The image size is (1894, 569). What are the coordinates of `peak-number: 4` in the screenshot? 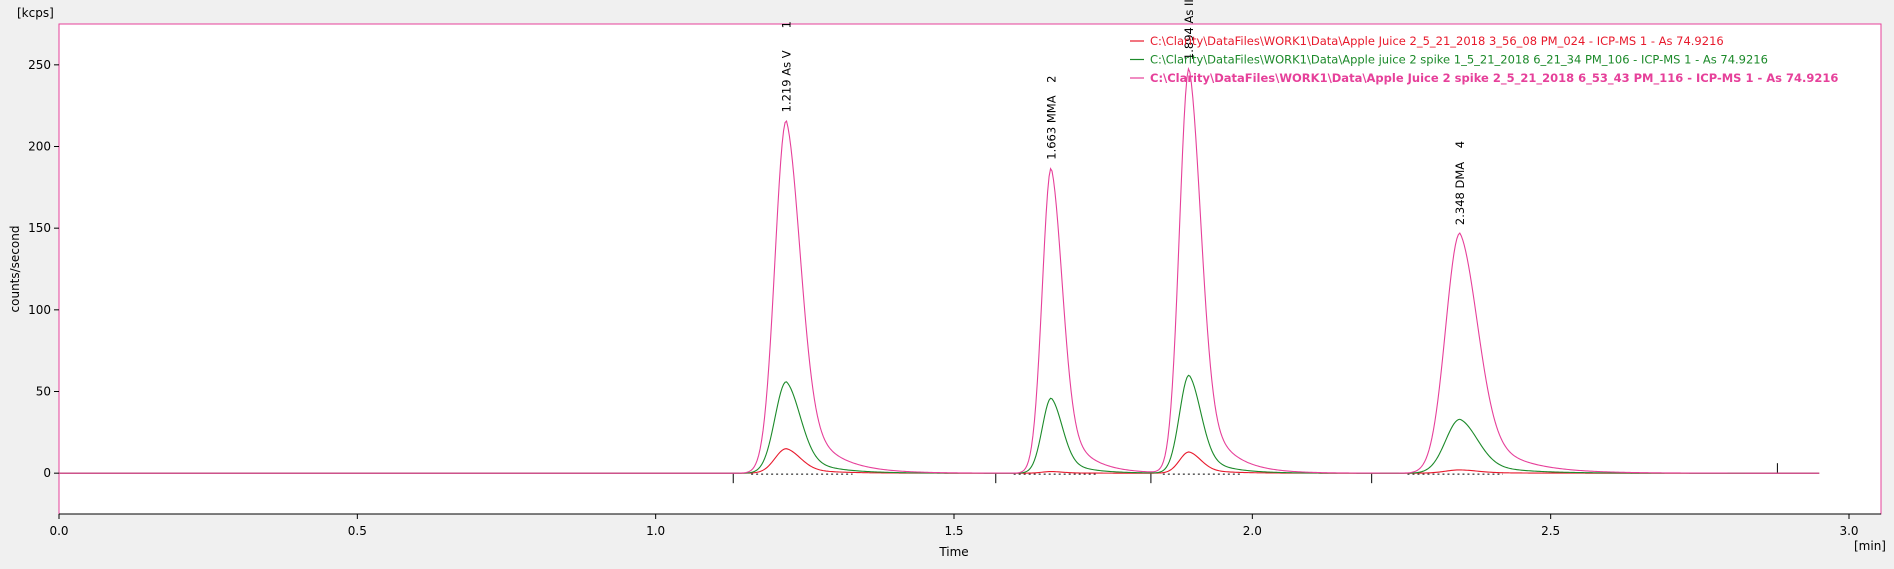 It's located at (1460, 144).